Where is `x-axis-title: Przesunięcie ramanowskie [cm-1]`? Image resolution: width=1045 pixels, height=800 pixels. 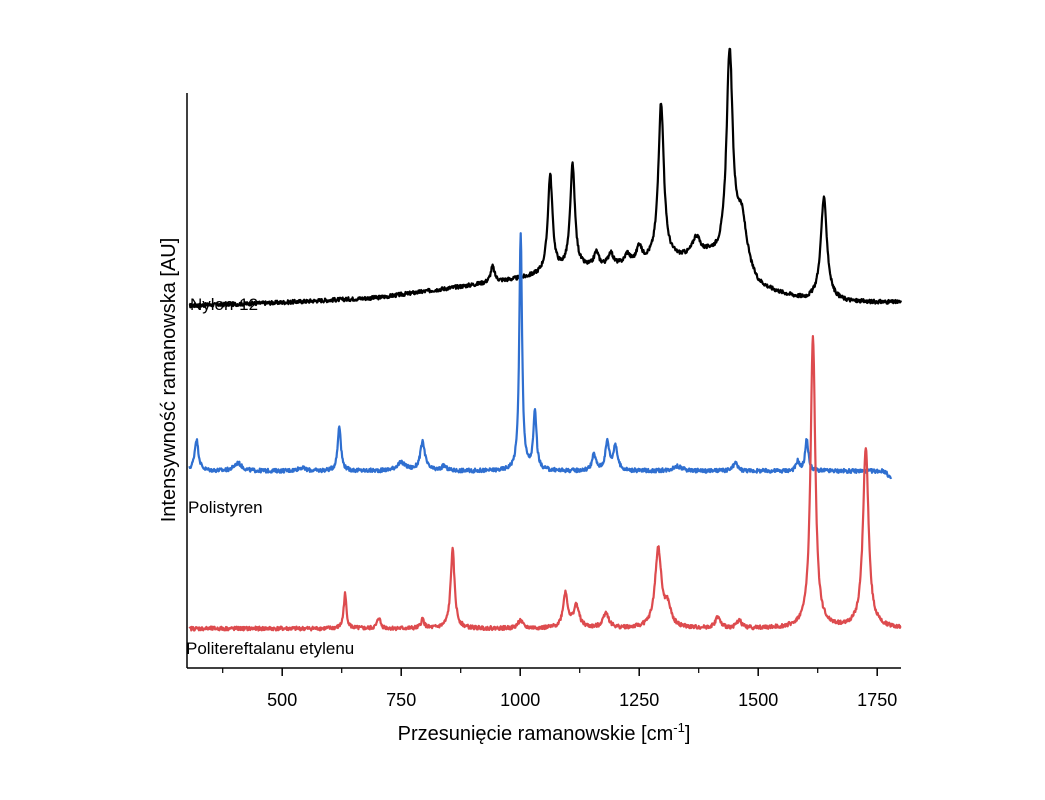 x-axis-title: Przesunięcie ramanowskie [cm-1] is located at coordinates (544, 732).